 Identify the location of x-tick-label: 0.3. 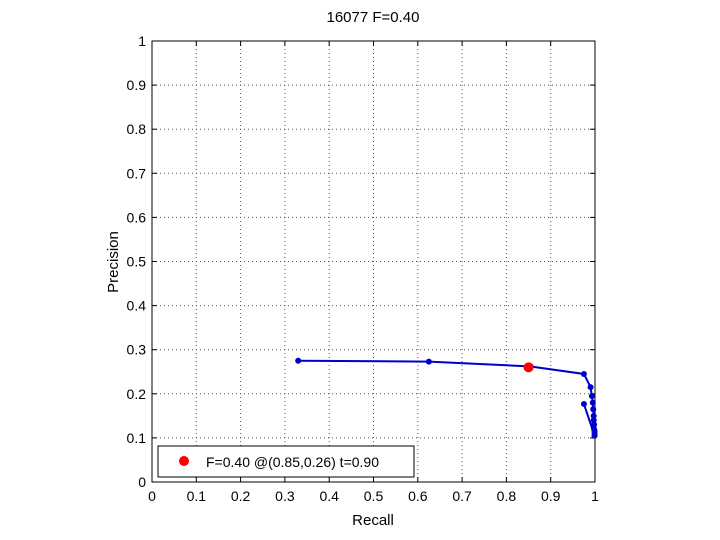
(285, 496).